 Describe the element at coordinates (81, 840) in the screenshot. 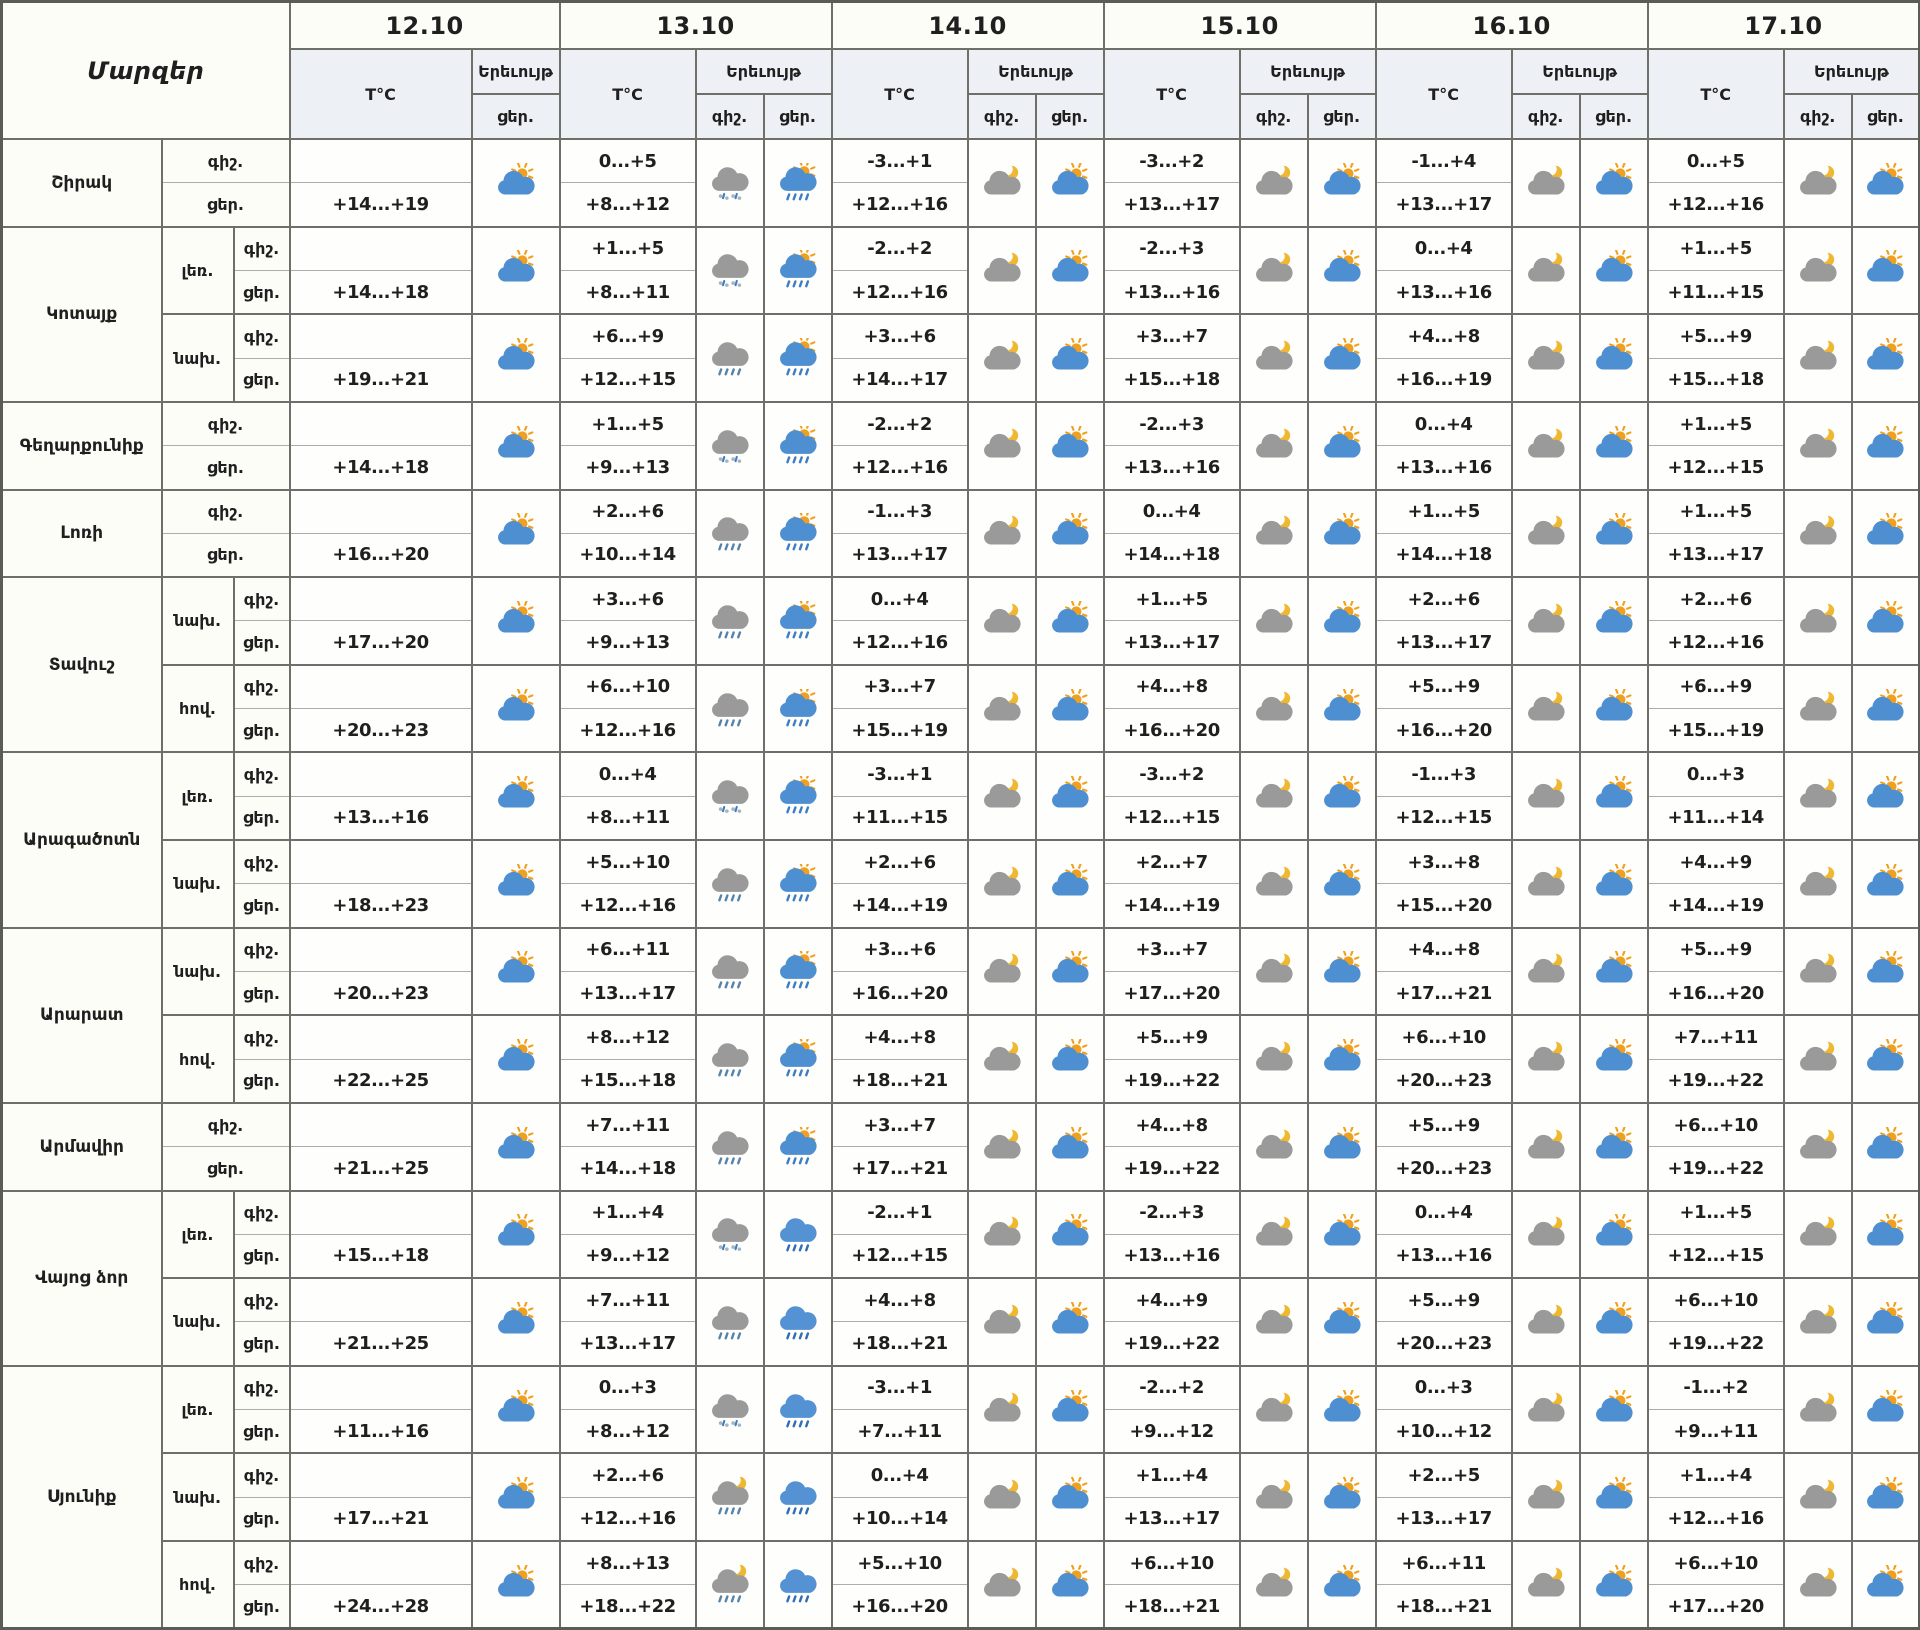

I see `region-name-5: Արագածոտն` at that location.